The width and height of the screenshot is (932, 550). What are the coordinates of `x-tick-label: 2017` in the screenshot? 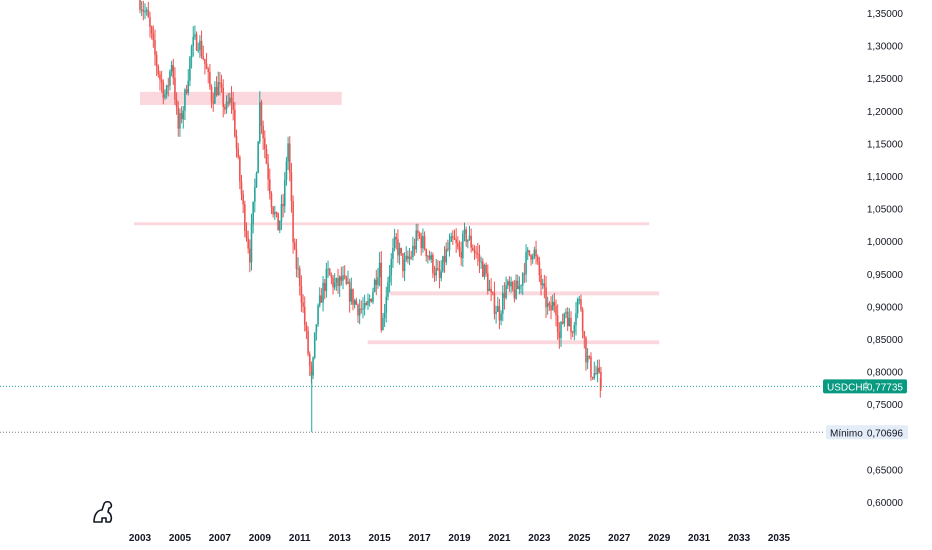 It's located at (419, 538).